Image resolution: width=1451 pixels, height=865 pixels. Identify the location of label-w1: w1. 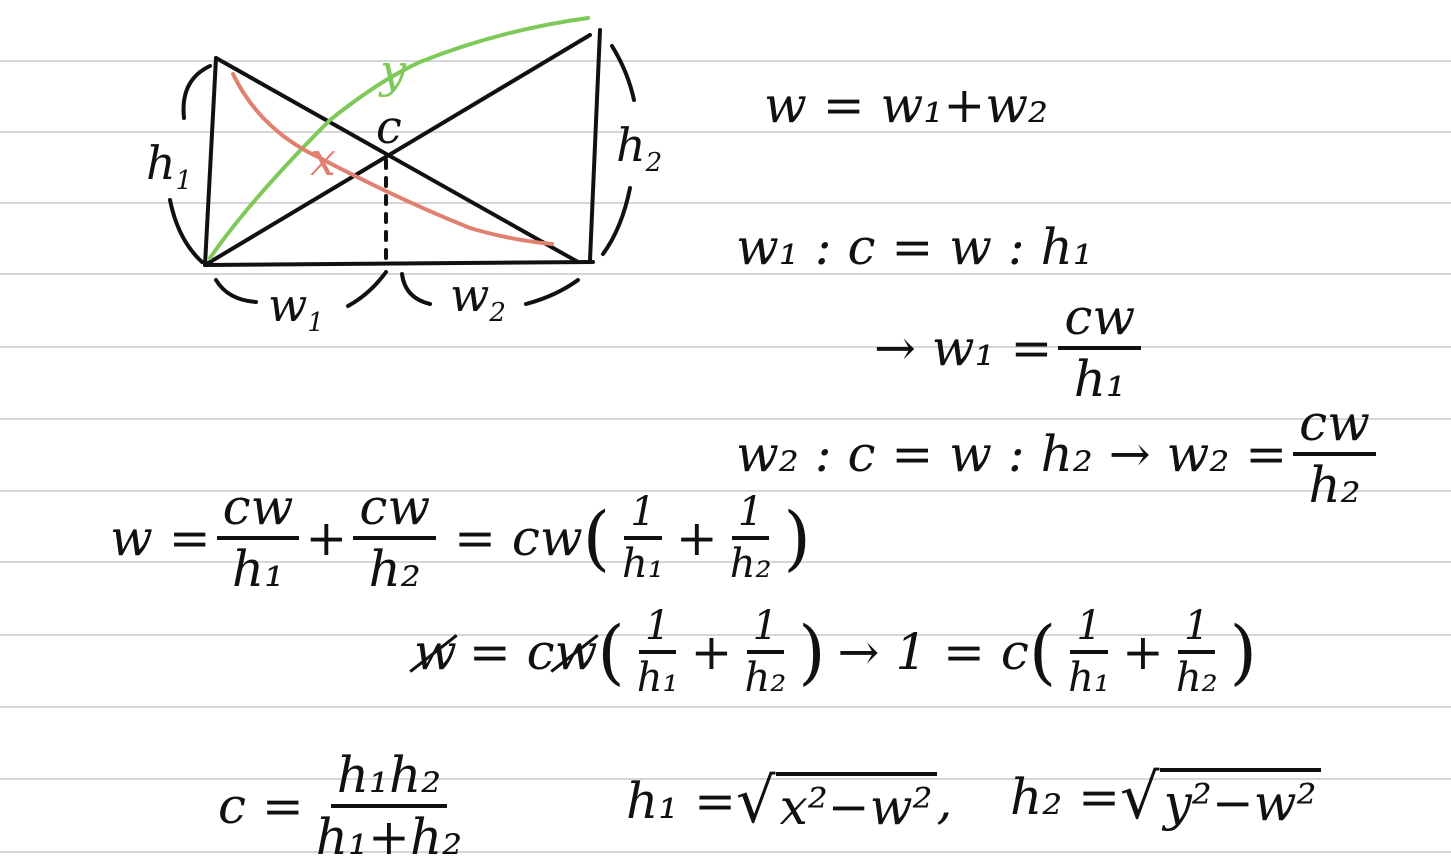
(296, 308).